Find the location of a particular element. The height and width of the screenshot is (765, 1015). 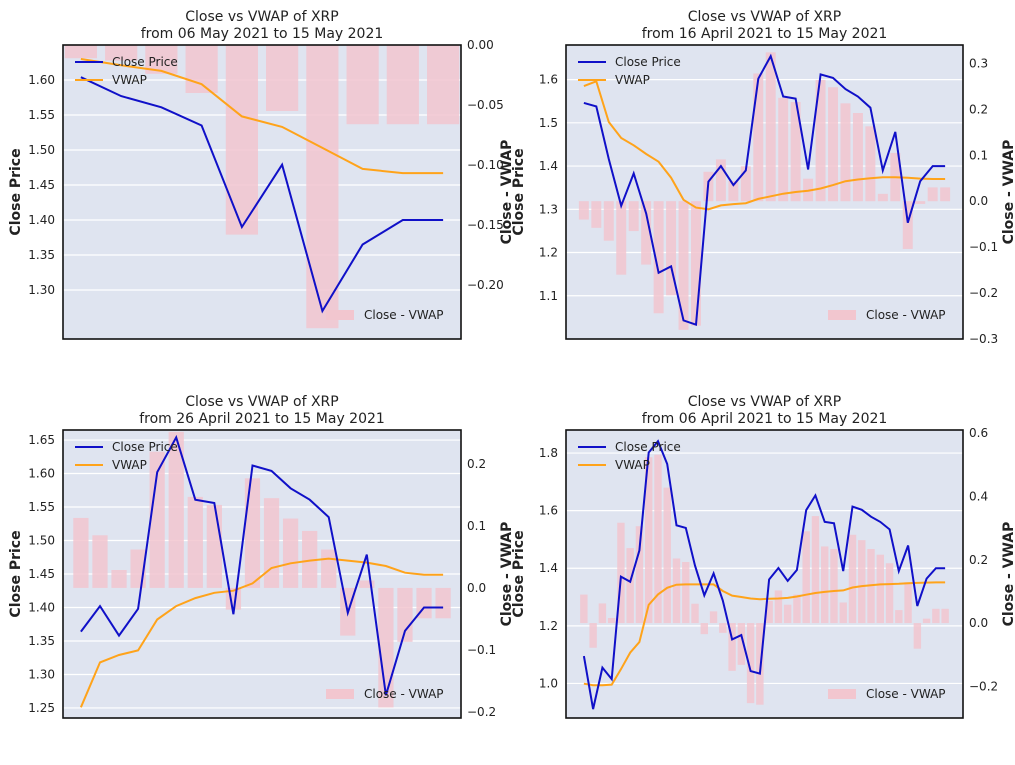

right-tick-label: −0.05 is located at coordinates (485, 105).